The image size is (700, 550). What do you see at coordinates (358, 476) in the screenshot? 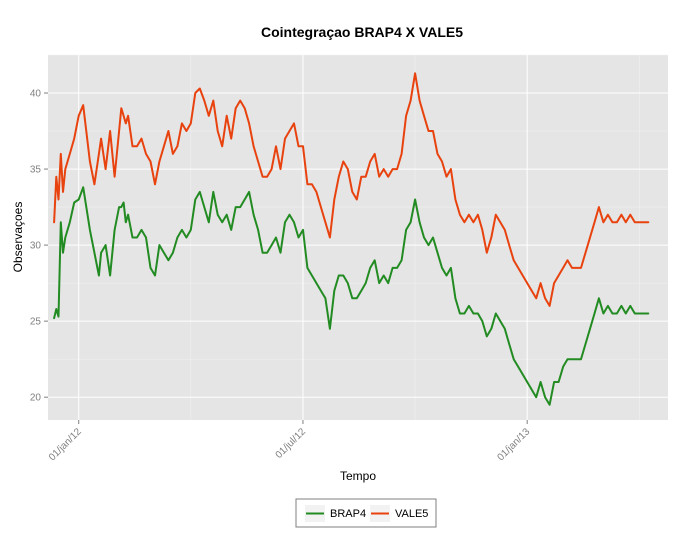
I see `x-axis-title: Tempo` at bounding box center [358, 476].